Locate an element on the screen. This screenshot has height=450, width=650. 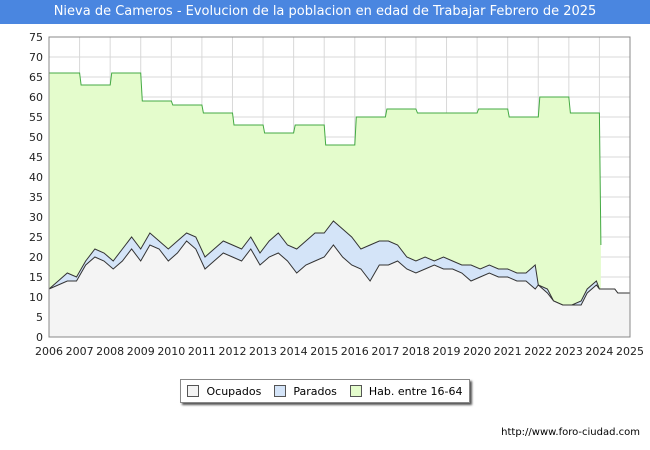
x-tick-label: 2007 is located at coordinates (80, 351).